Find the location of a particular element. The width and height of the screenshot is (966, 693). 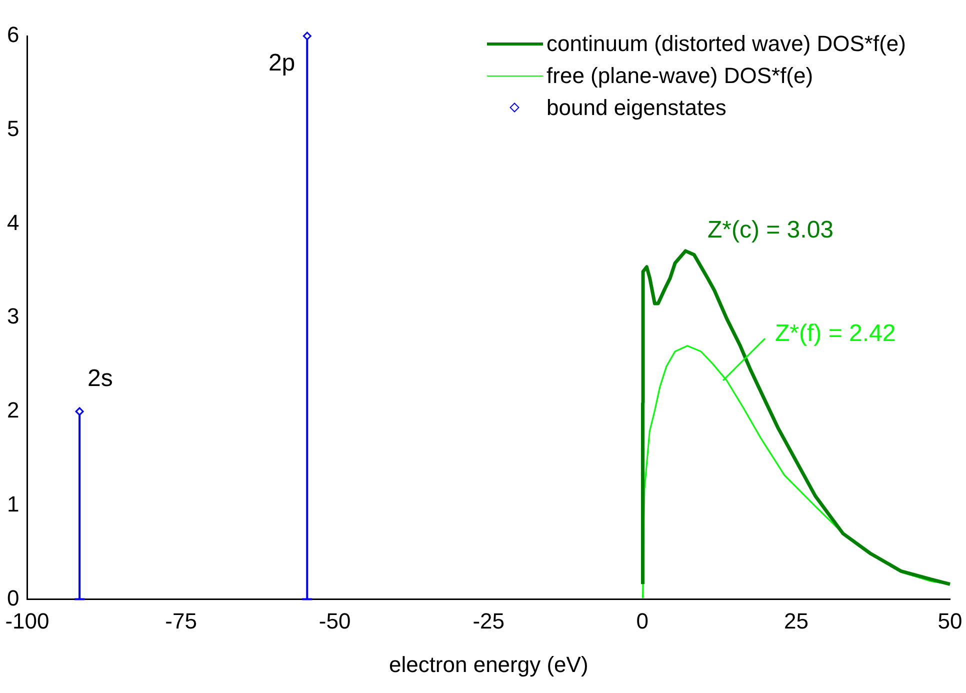

y-tick-label: 6 is located at coordinates (13, 35).